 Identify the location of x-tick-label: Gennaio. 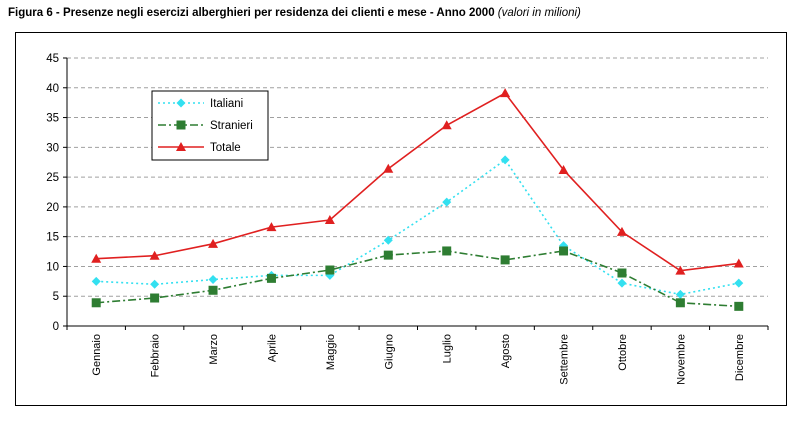
(97, 355).